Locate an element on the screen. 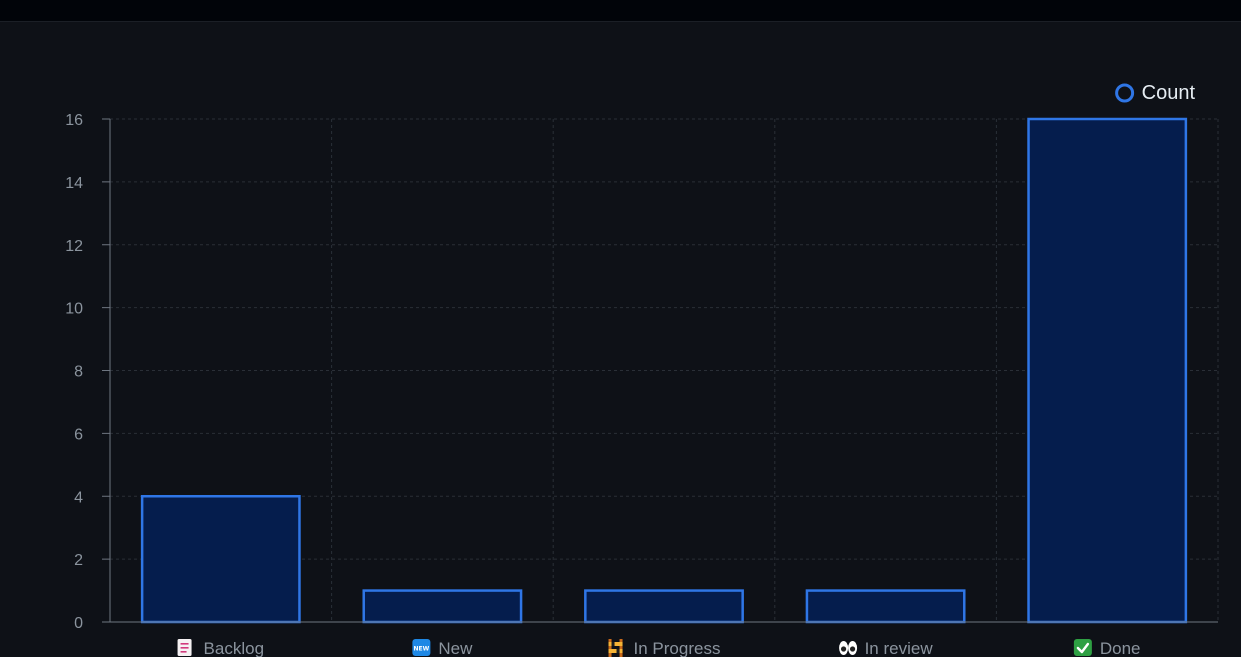 This screenshot has height=657, width=1241. svg-text: NEW is located at coordinates (422, 649).